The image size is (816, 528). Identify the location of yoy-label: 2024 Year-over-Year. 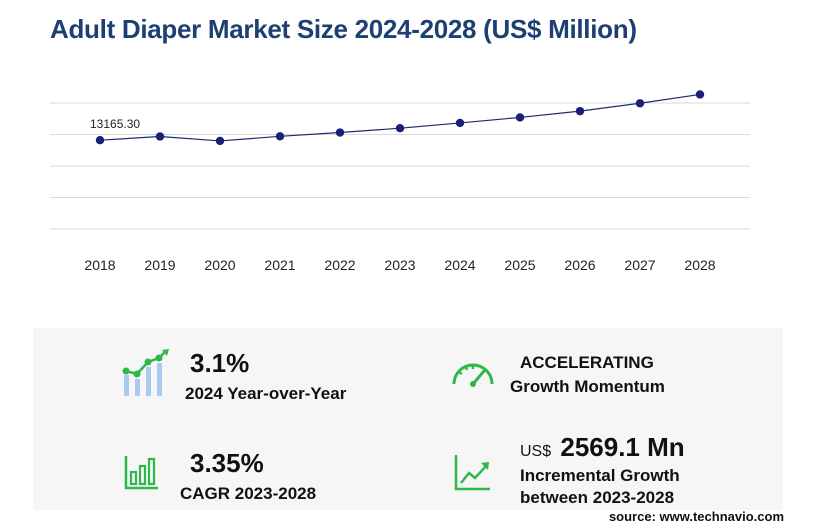
(266, 393).